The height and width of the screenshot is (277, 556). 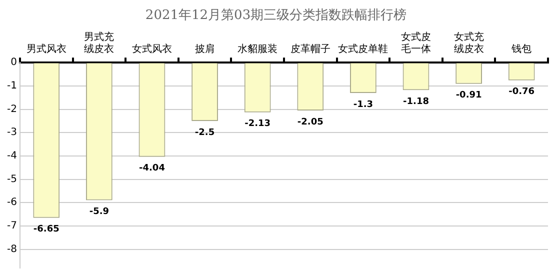 What do you see at coordinates (99, 212) in the screenshot?
I see `data-label: -5.9` at bounding box center [99, 212].